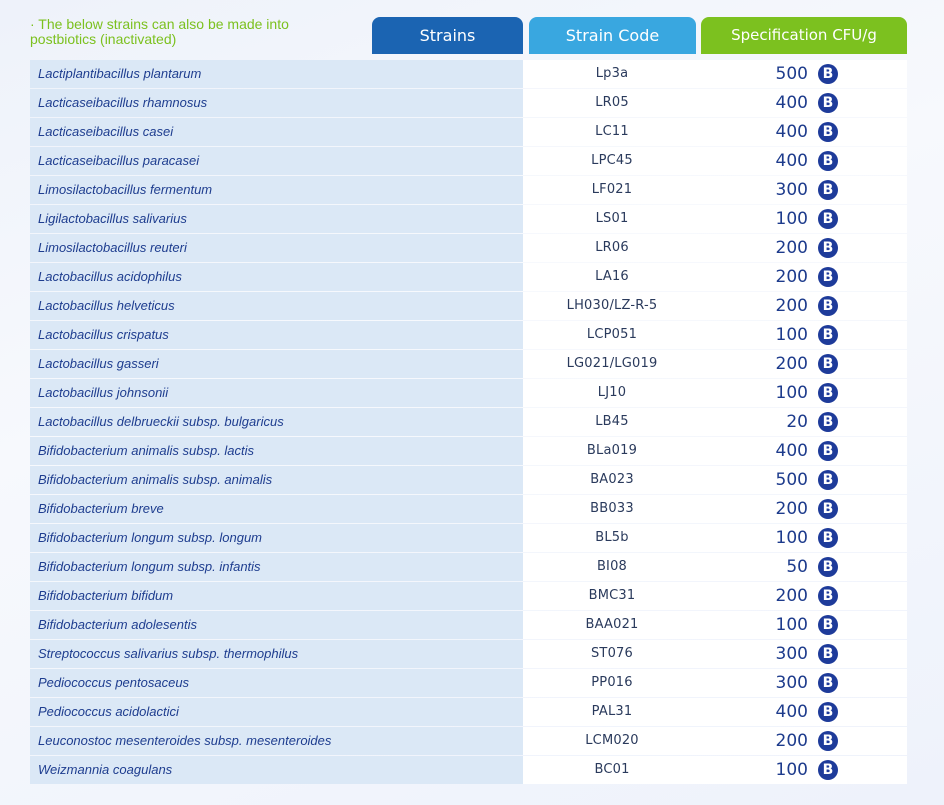 This screenshot has width=944, height=805. What do you see at coordinates (612, 306) in the screenshot?
I see `strain-code-cell: LH030/LZ-R-5` at bounding box center [612, 306].